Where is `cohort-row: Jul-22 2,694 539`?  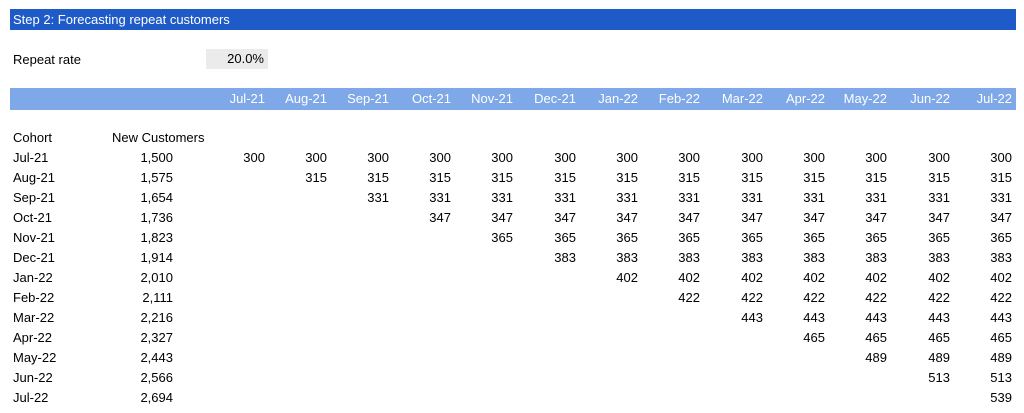 cohort-row: Jul-22 2,694 539 is located at coordinates (512, 398).